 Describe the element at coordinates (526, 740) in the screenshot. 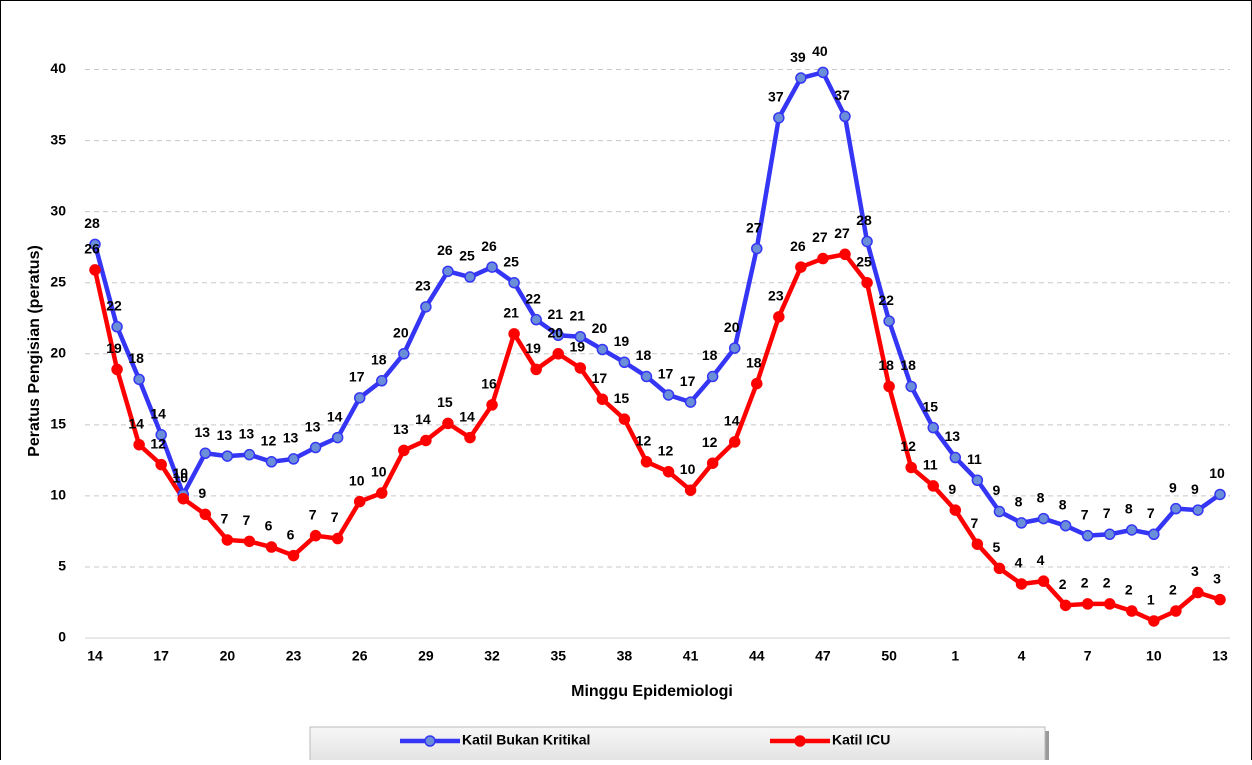

I see `legend-label: Katil Bukan Kritikal` at that location.